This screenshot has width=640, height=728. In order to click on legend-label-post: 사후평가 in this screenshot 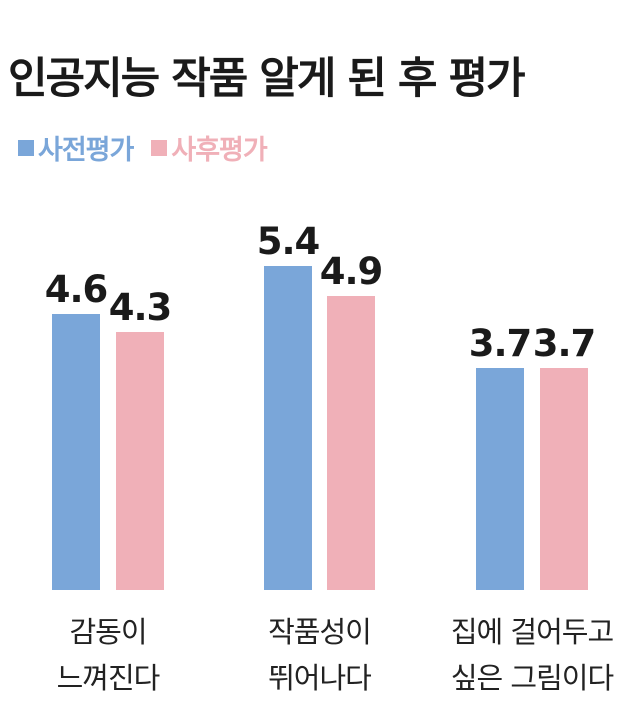, I will do `click(219, 150)`.